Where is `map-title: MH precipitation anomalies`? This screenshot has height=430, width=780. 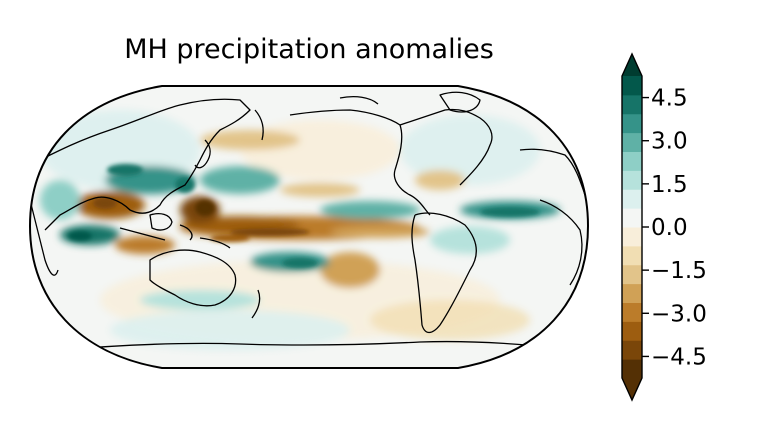
map-title: MH precipitation anomalies is located at coordinates (309, 49).